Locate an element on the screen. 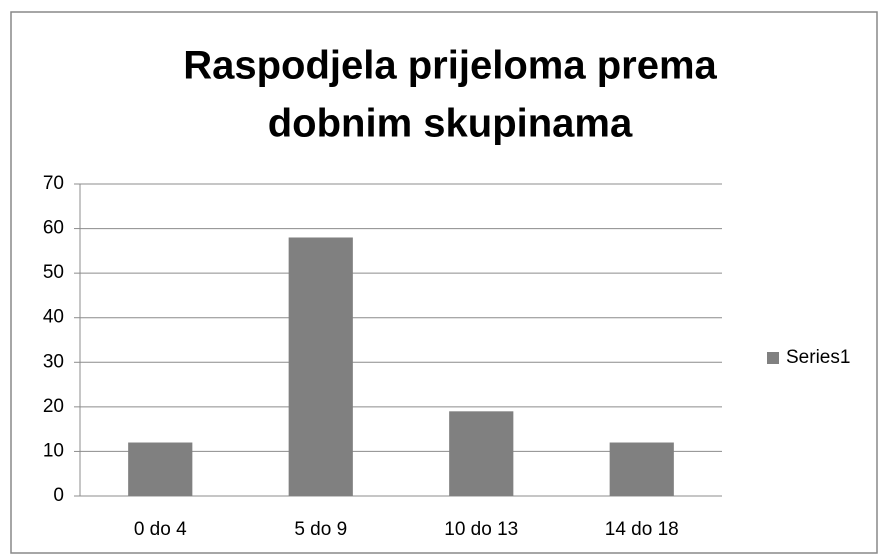 This screenshot has width=879, height=555. x-tick-label: 0 do 4 is located at coordinates (160, 529).